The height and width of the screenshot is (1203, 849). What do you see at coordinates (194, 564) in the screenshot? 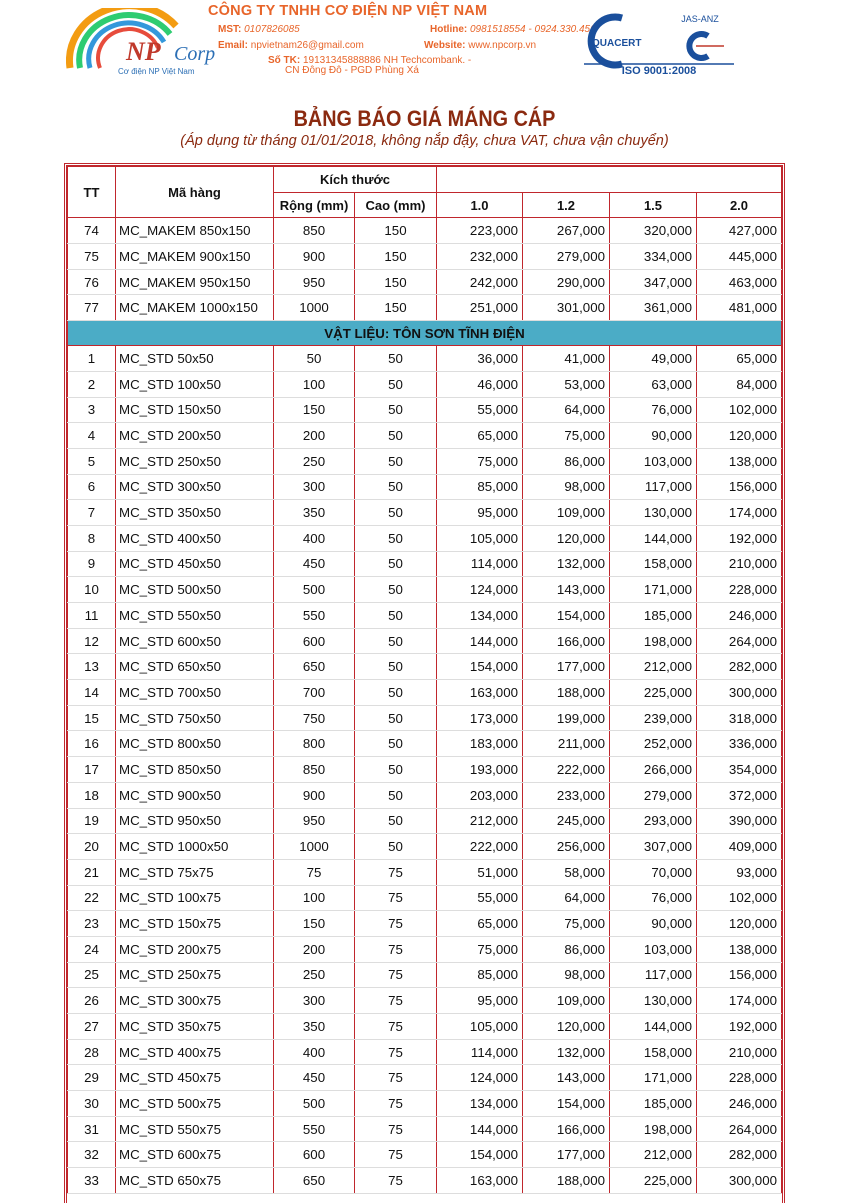
I see `table-cell: MC_STD 450x50` at bounding box center [194, 564].